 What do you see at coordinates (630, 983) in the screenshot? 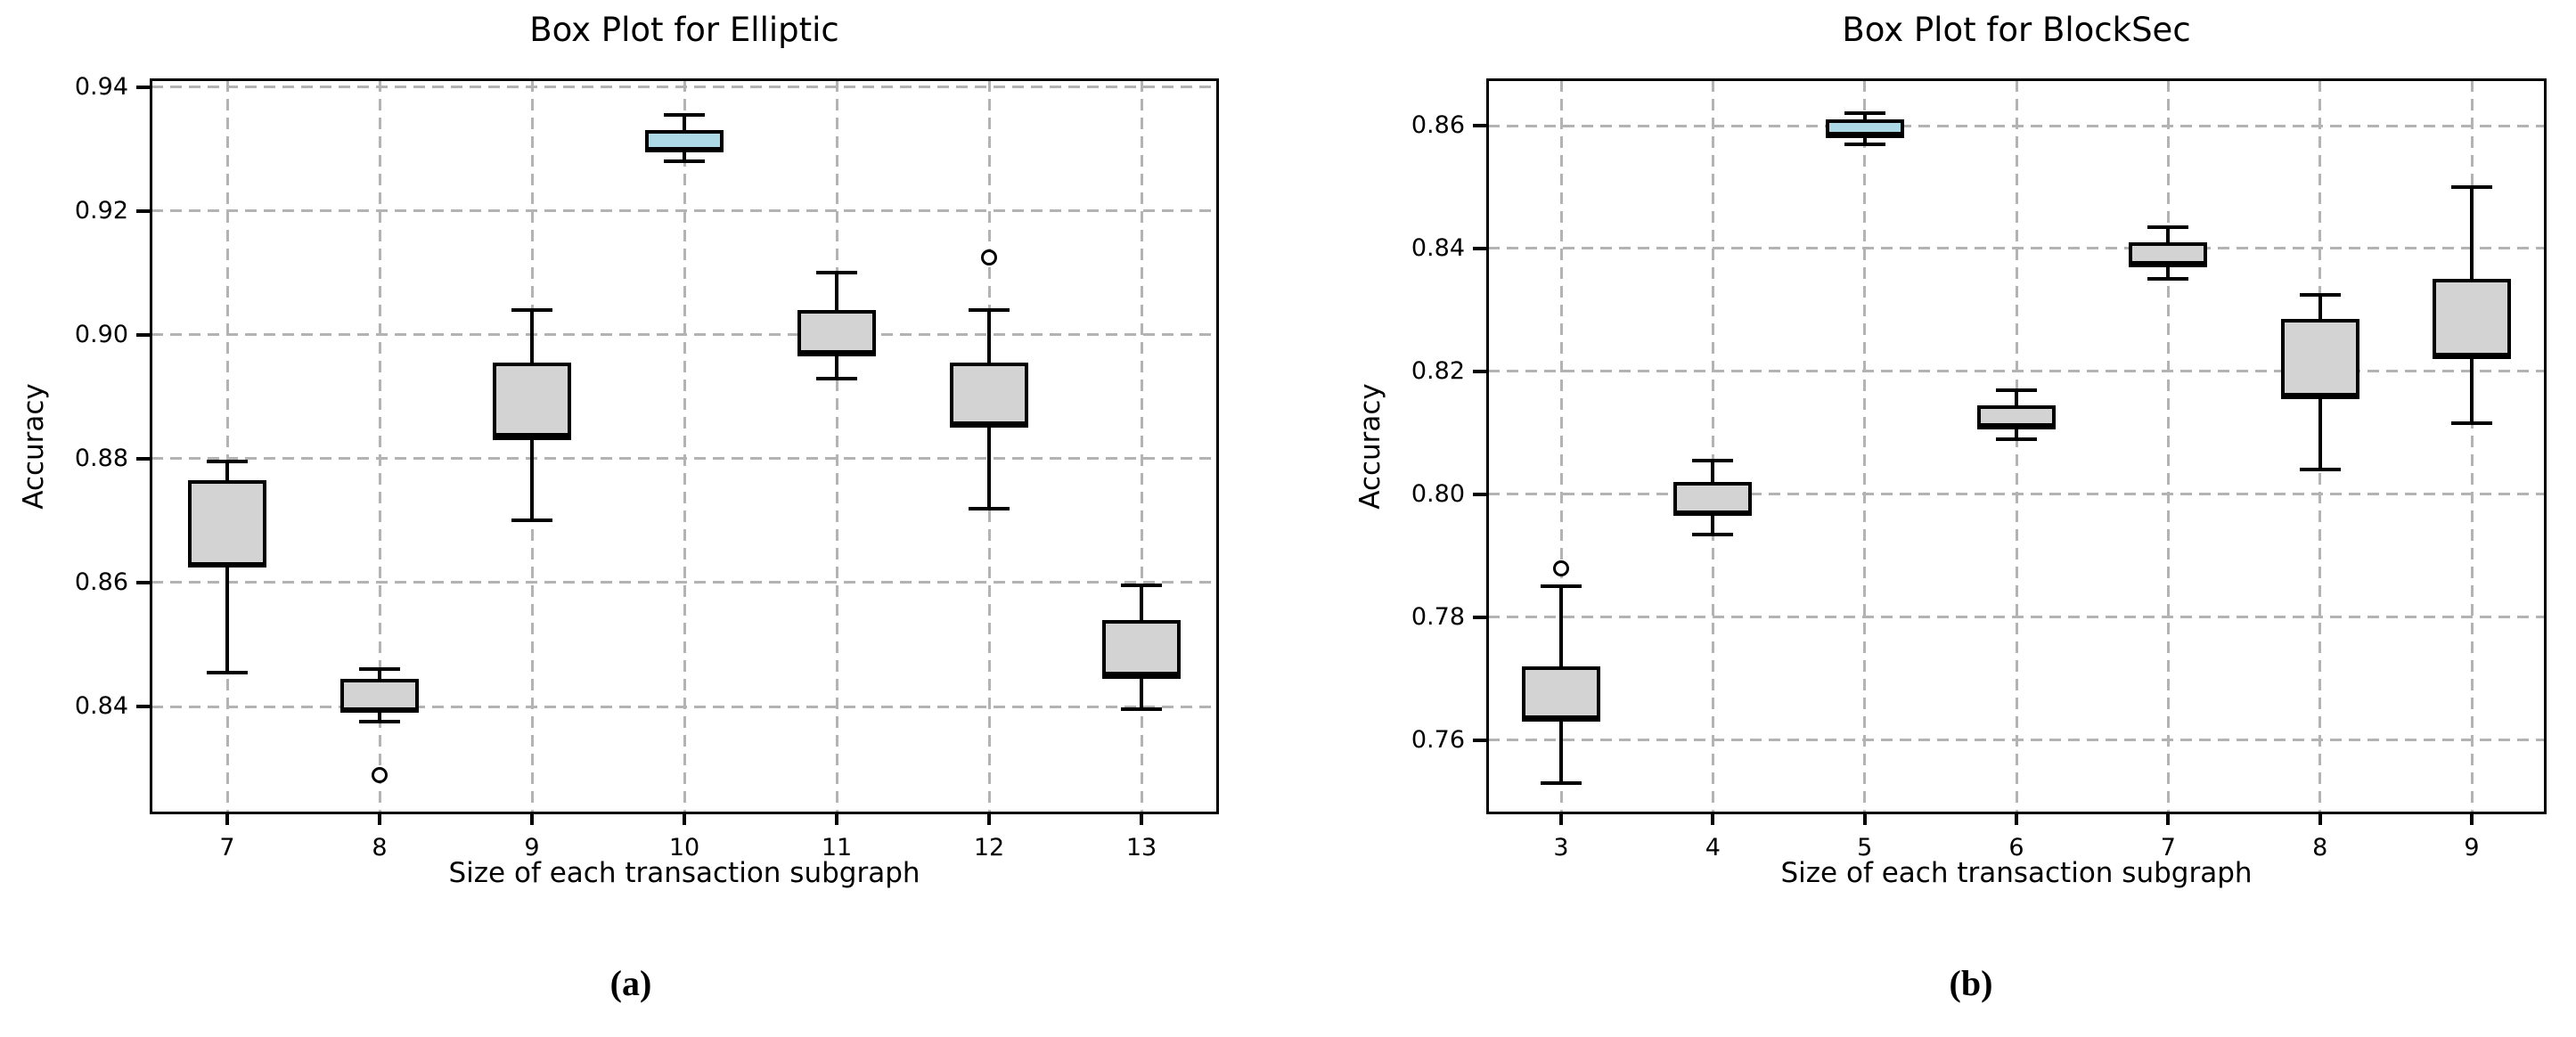
I see `subfigure-caption-a: (a)` at bounding box center [630, 983].